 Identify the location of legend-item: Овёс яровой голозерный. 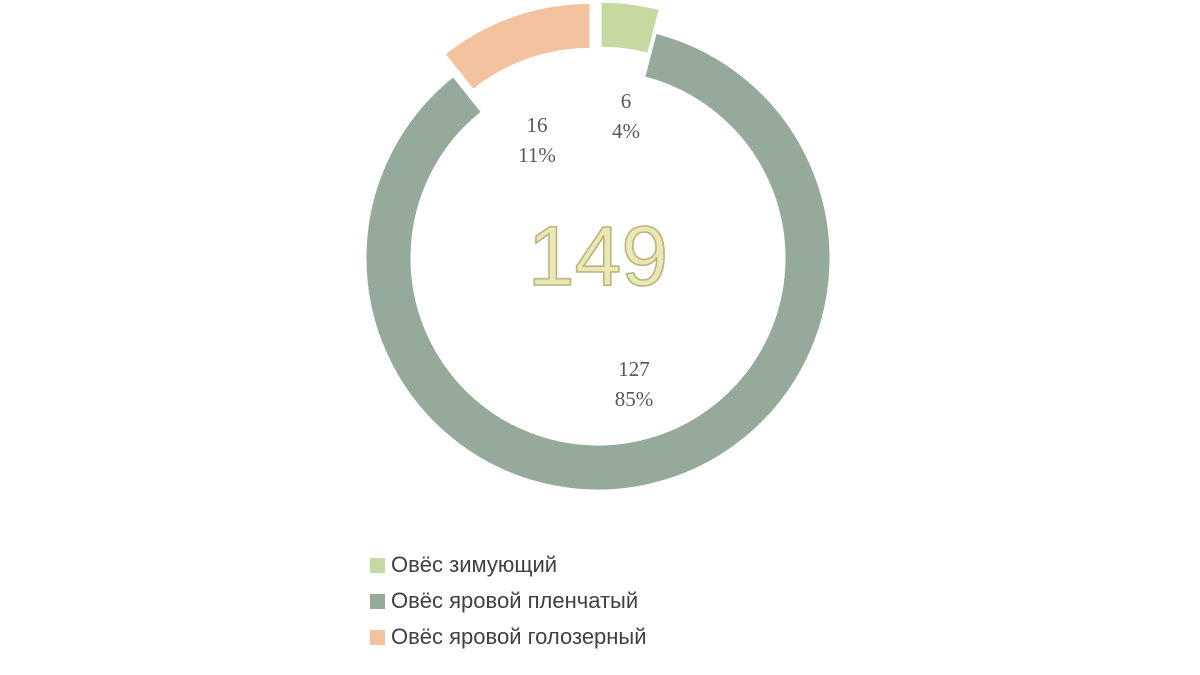
(508, 637).